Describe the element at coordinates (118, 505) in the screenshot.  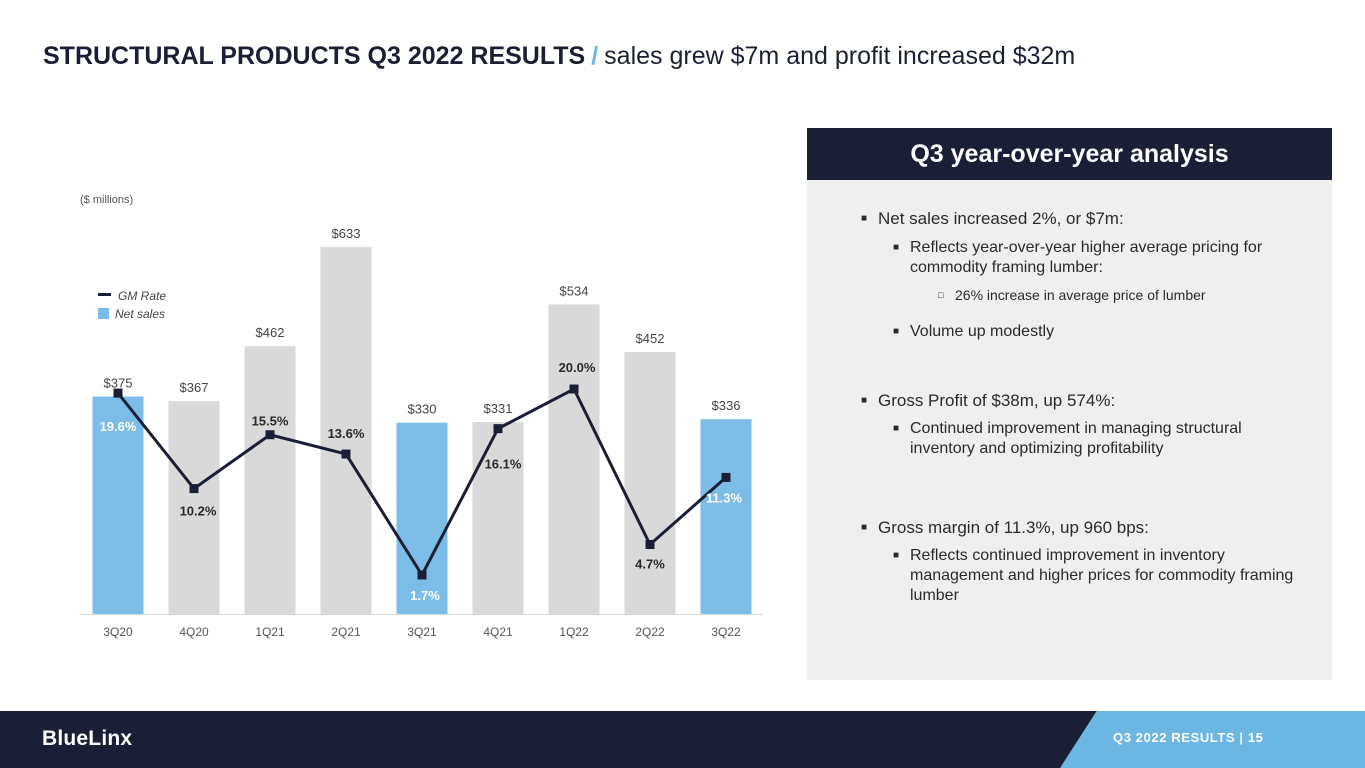
I see `bar-3Q20` at that location.